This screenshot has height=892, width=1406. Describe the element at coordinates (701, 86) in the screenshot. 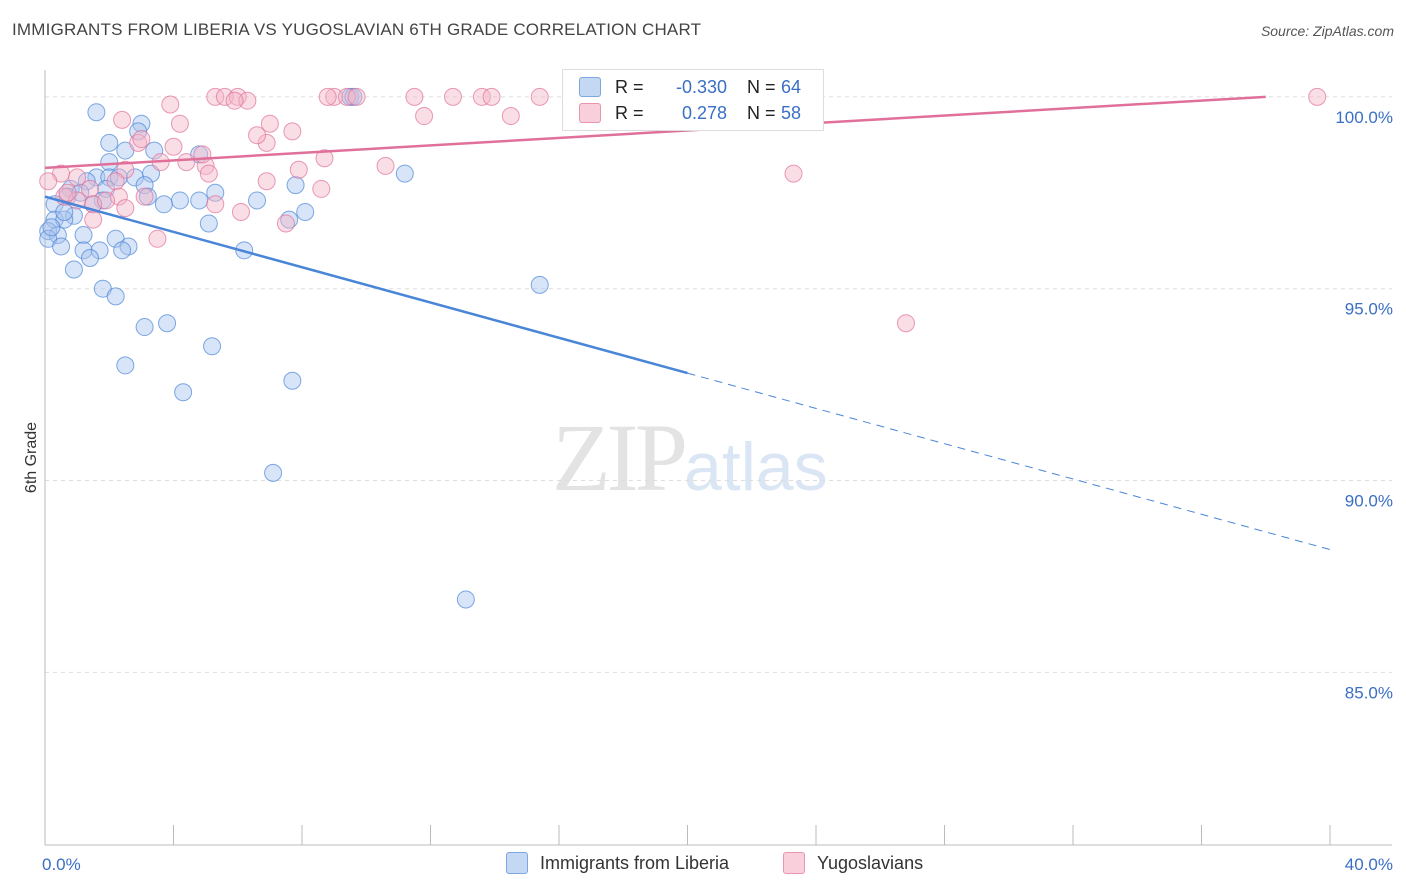

I see `legend-r-value: -0.330` at that location.